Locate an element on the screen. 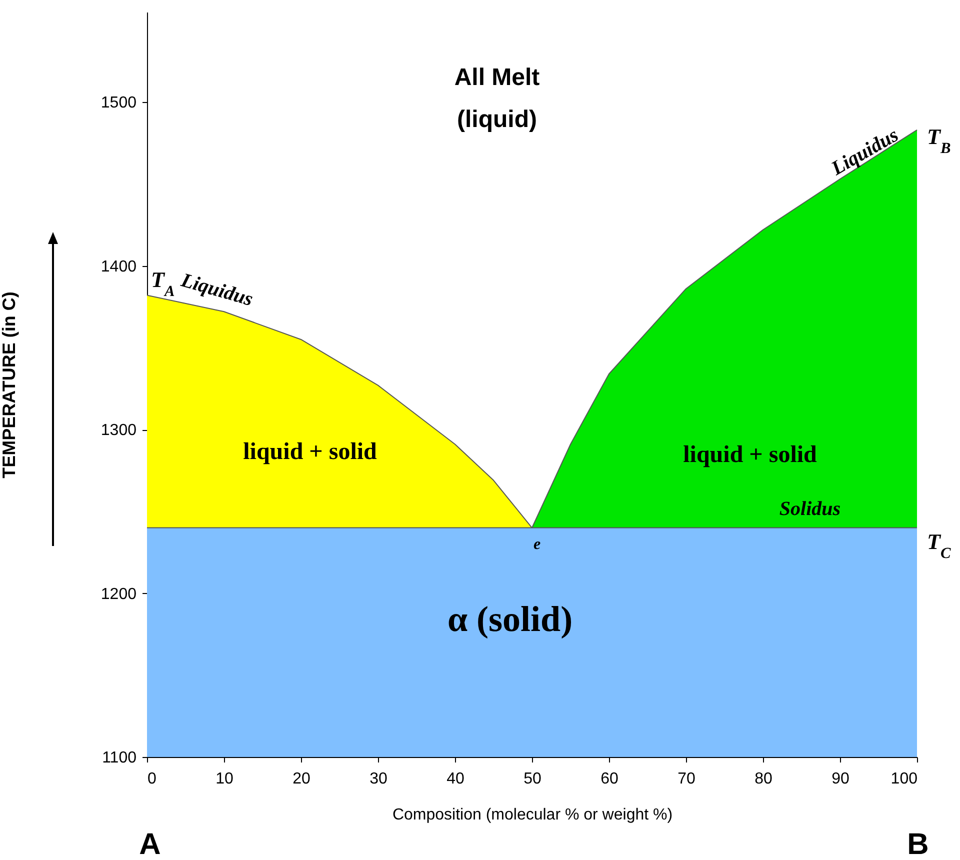 Image resolution: width=960 pixels, height=860 pixels. y-axis-title: TEMPERATURE (in C) is located at coordinates (9, 385).